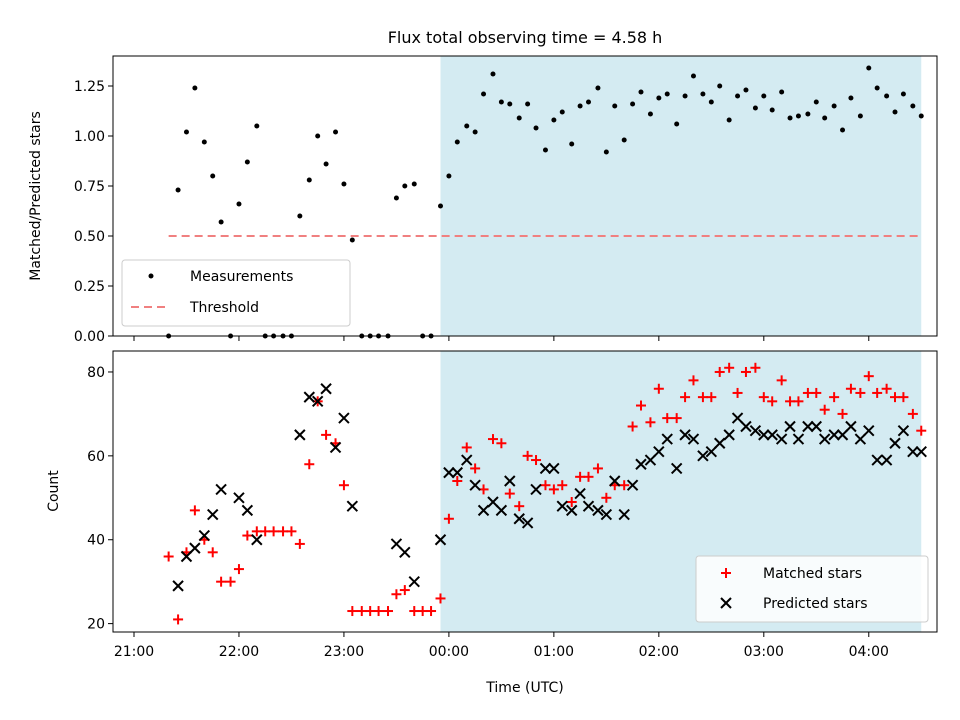  I want to click on x-tick-label: 04:00, so click(869, 652).